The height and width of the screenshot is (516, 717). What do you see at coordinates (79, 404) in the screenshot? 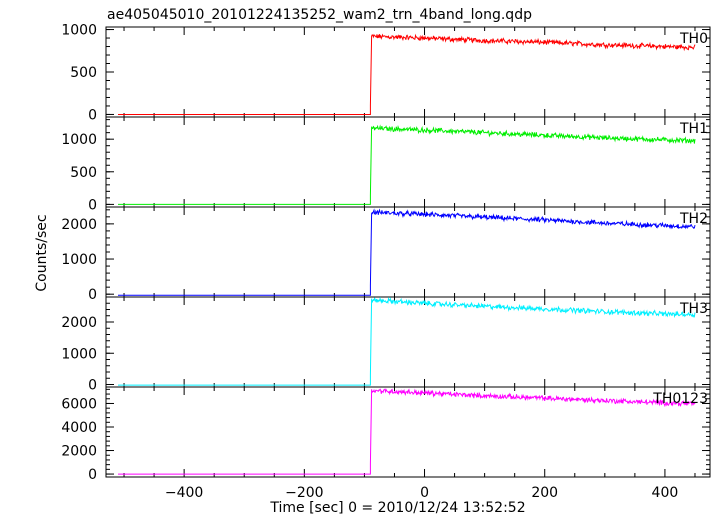
I see `y-tick-label: 6000` at bounding box center [79, 404].